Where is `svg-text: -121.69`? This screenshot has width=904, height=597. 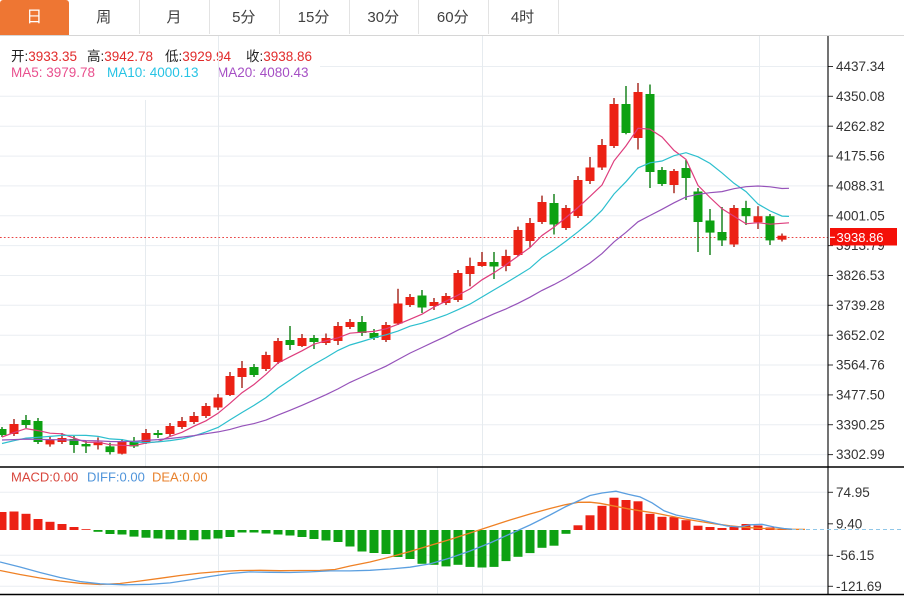 svg-text: -121.69 is located at coordinates (859, 586).